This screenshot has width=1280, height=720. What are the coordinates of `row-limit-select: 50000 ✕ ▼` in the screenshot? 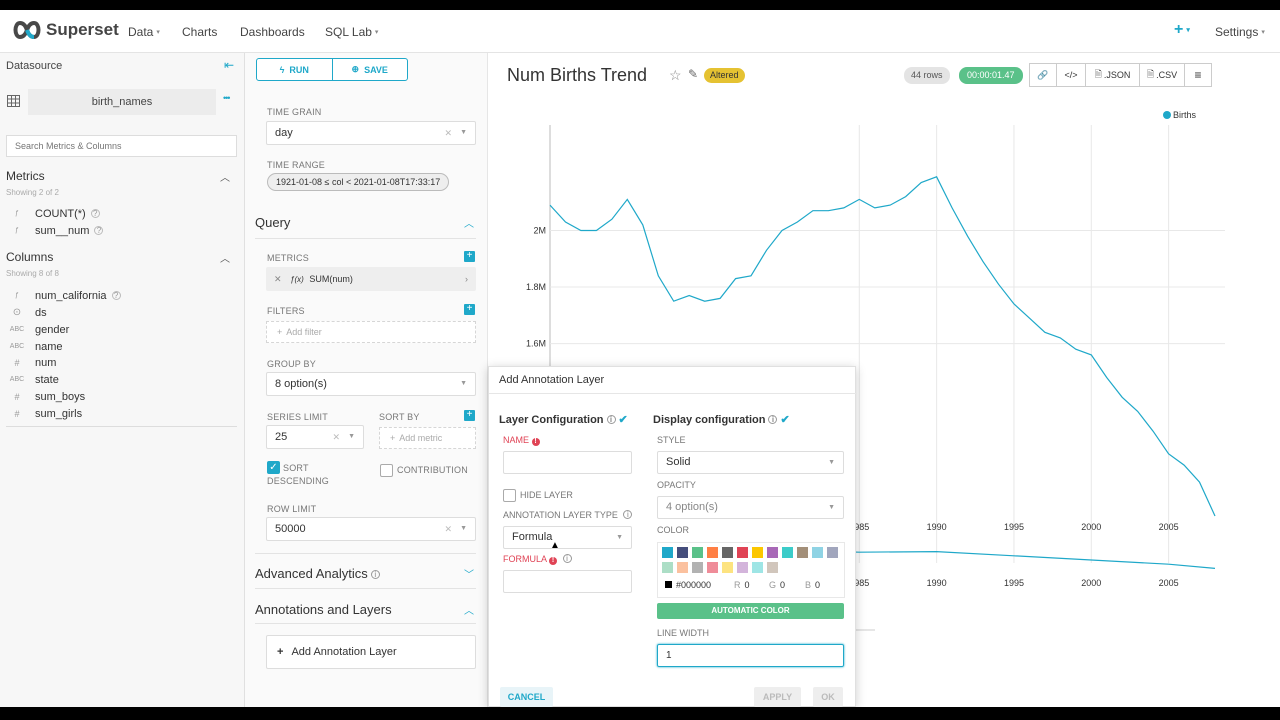 It's located at (371, 529).